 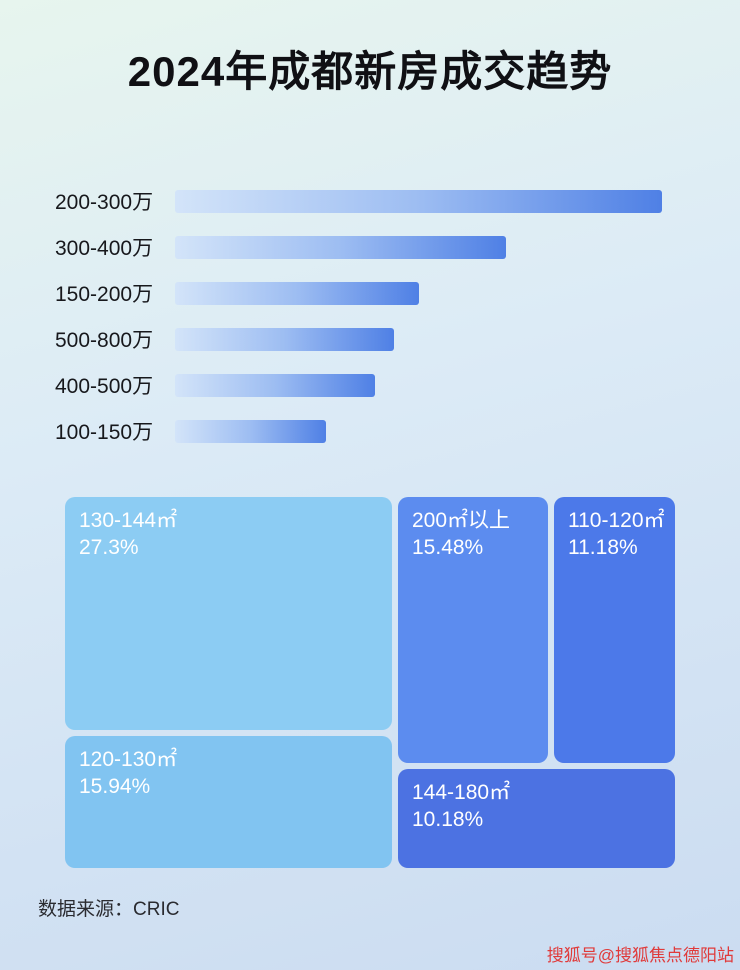 What do you see at coordinates (128, 759) in the screenshot?
I see `treemap-block-label: 120-130㎡` at bounding box center [128, 759].